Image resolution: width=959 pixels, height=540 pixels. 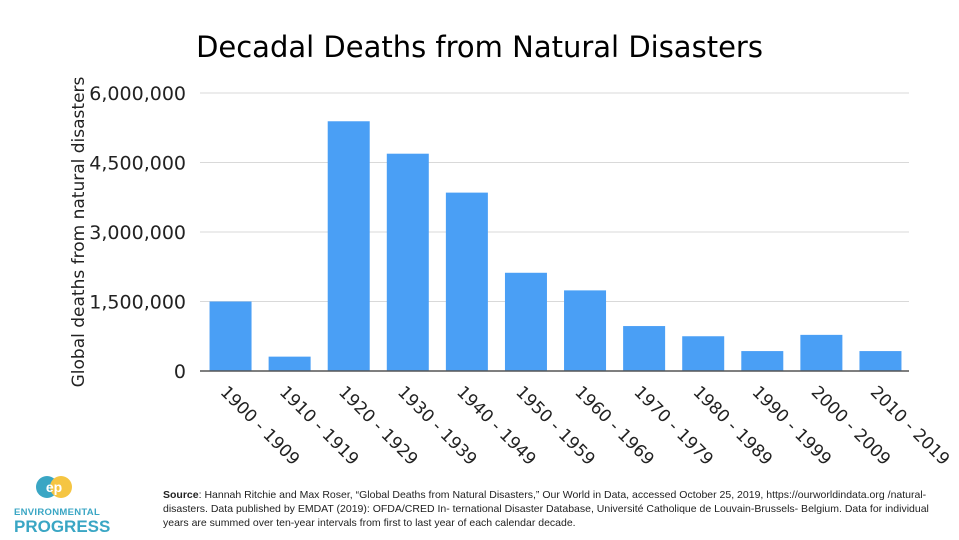 What do you see at coordinates (525, 321) in the screenshot?
I see `bar-1950-1959` at bounding box center [525, 321].